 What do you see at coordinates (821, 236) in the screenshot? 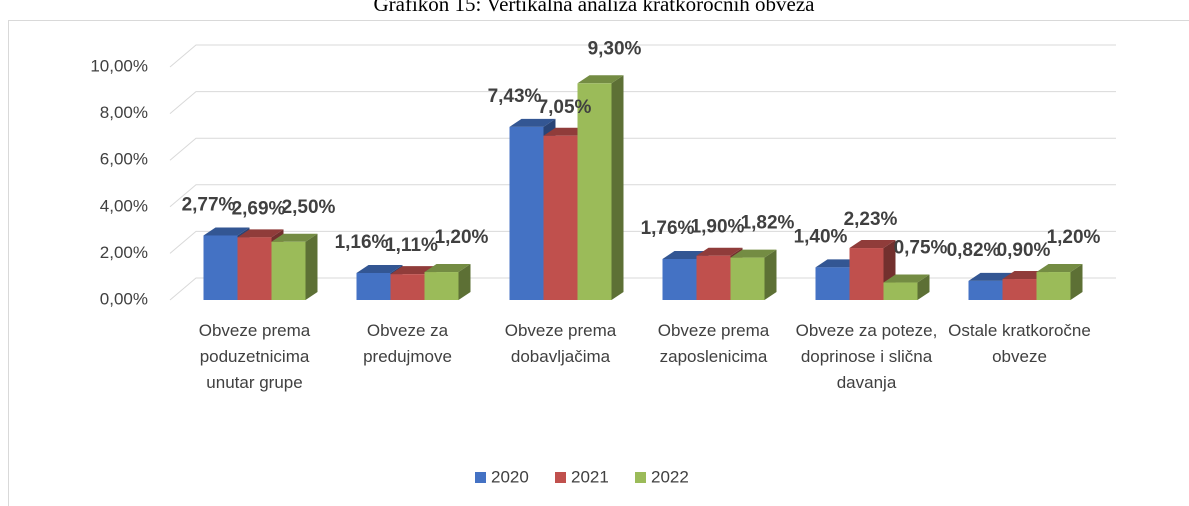
I see `data-label: 1,40%` at bounding box center [821, 236].